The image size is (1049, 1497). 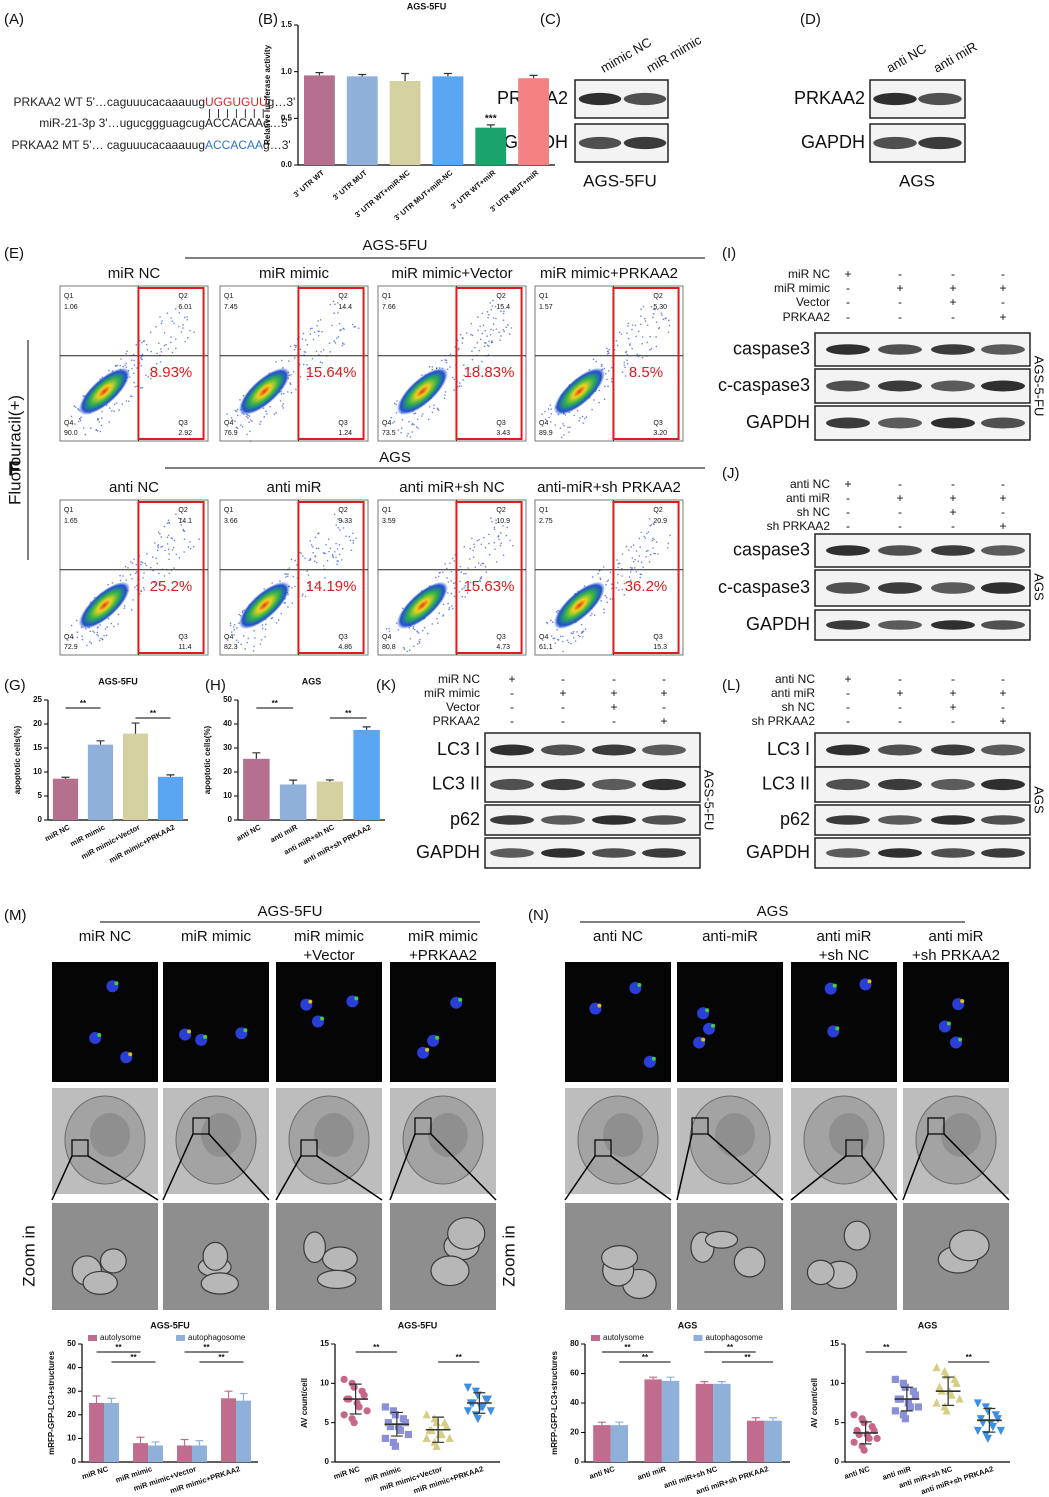 I want to click on density, so click(x=422, y=605).